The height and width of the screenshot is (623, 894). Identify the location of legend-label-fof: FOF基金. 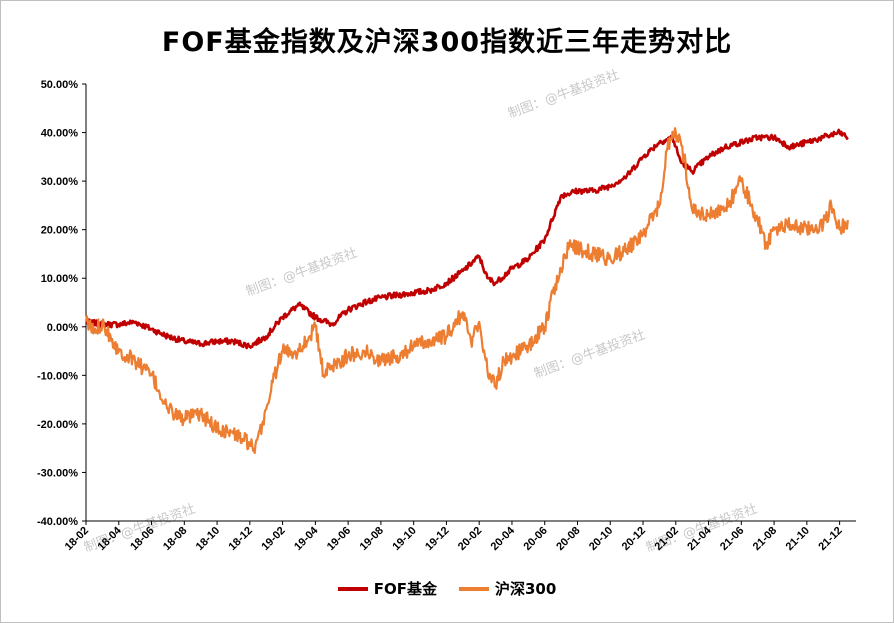
(405, 589).